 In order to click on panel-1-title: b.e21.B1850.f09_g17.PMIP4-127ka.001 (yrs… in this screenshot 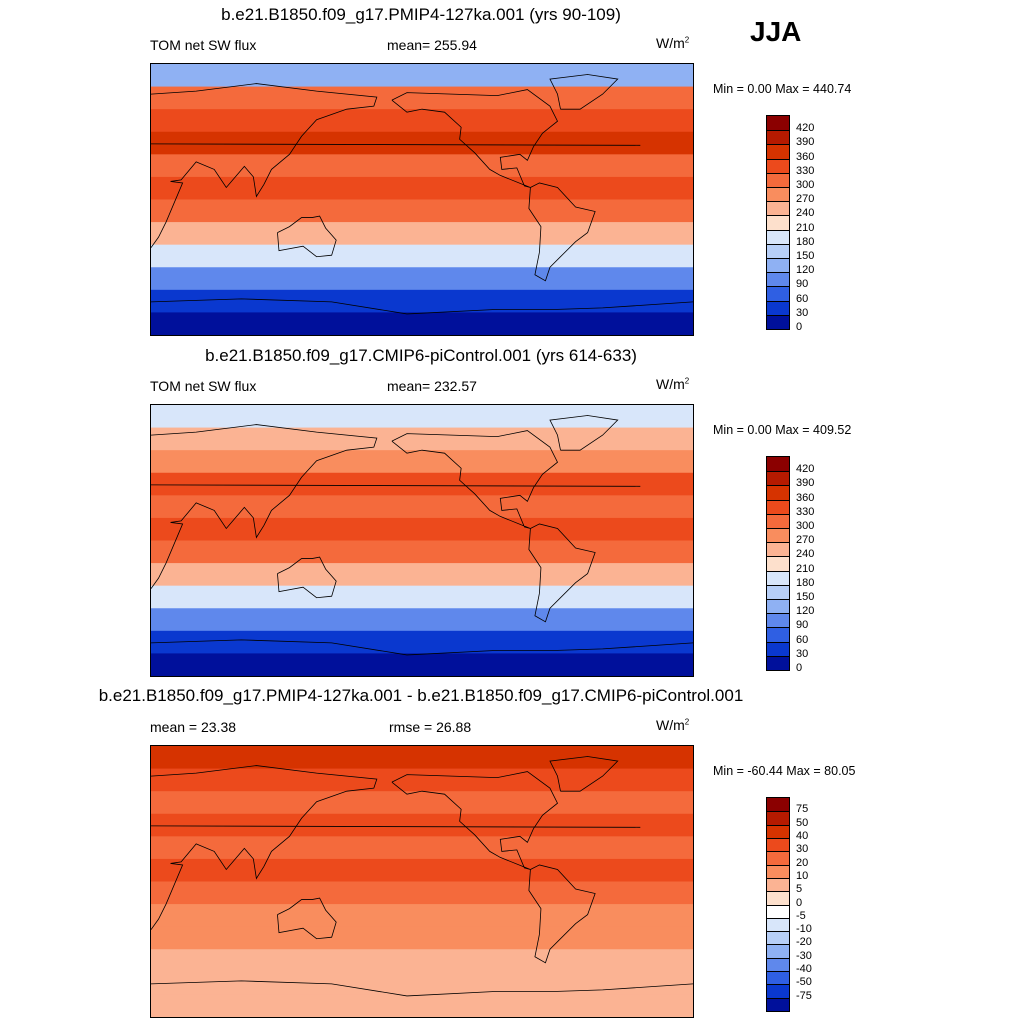, I will do `click(421, 14)`.